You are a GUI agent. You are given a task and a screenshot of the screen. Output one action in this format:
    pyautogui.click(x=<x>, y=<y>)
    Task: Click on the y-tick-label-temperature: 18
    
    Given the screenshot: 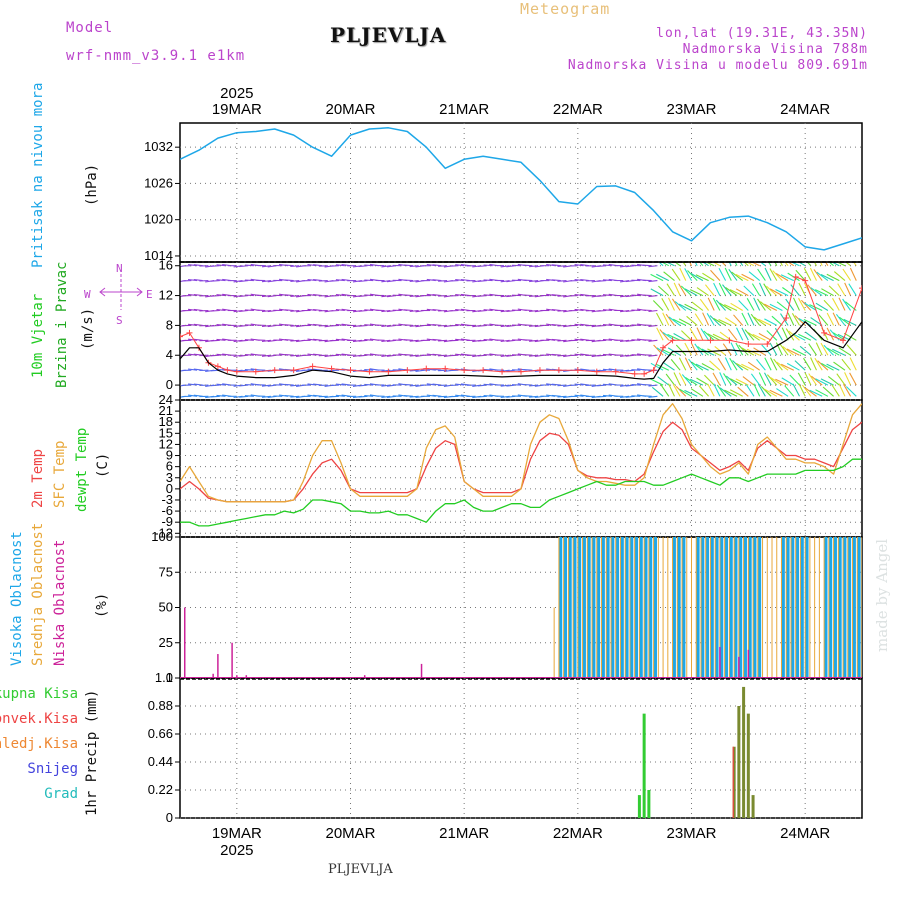 What is the action you would take?
    pyautogui.click(x=166, y=421)
    